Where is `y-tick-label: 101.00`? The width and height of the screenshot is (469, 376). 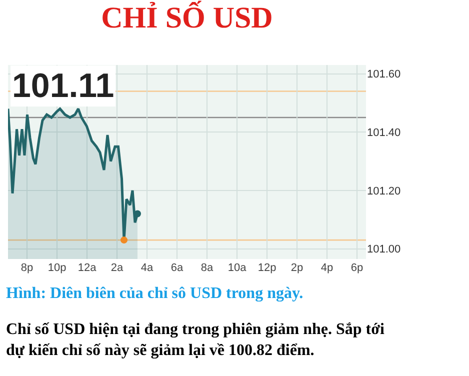 y-tick-label: 101.00 is located at coordinates (384, 250).